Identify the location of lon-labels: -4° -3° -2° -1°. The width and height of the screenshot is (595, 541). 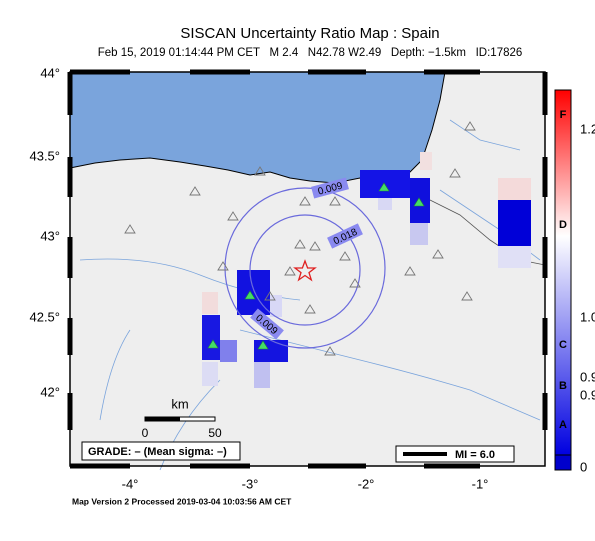
(305, 483).